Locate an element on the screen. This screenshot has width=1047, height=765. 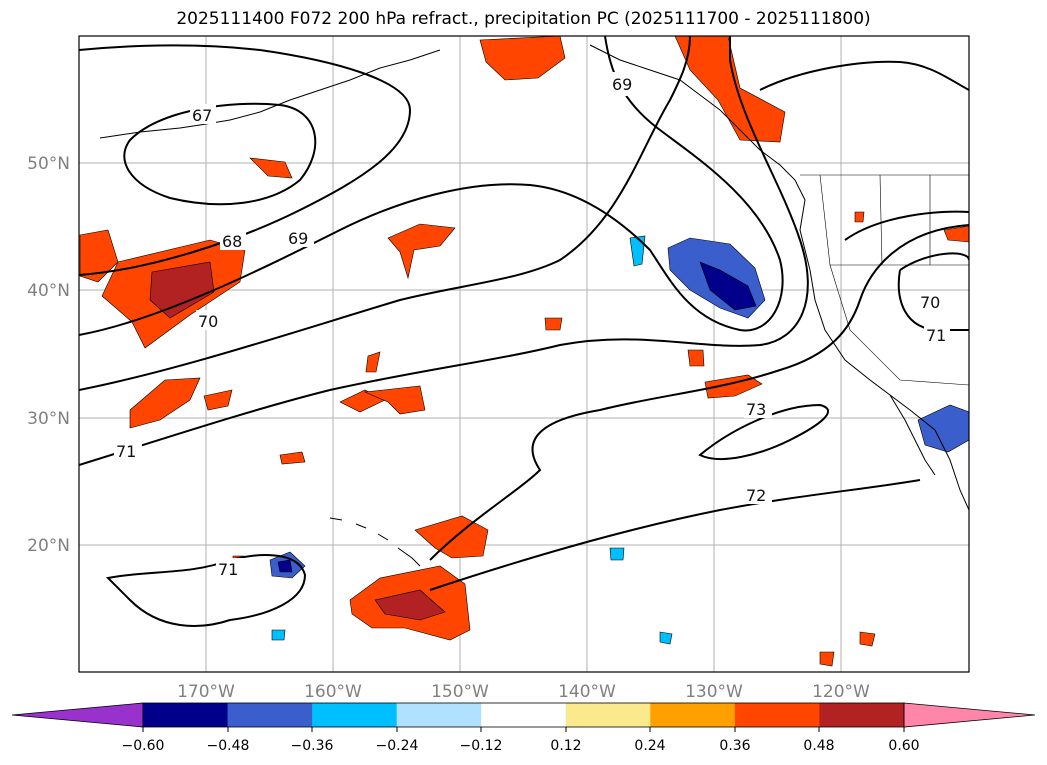
colorbar-frame is located at coordinates (523, 715).